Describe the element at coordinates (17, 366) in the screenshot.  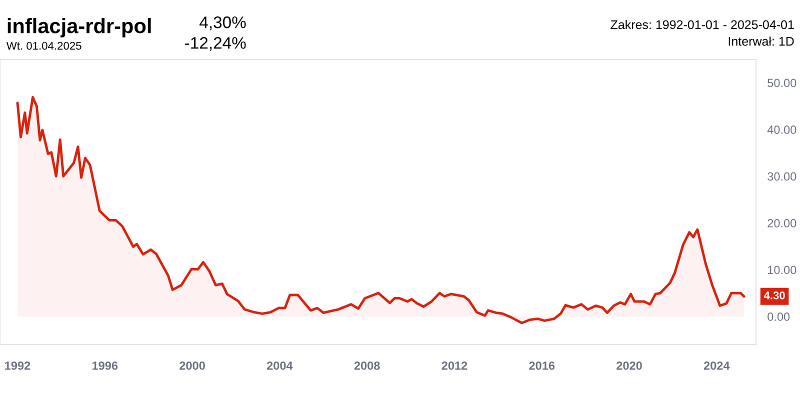
I see `x-tick-label: 1992` at that location.